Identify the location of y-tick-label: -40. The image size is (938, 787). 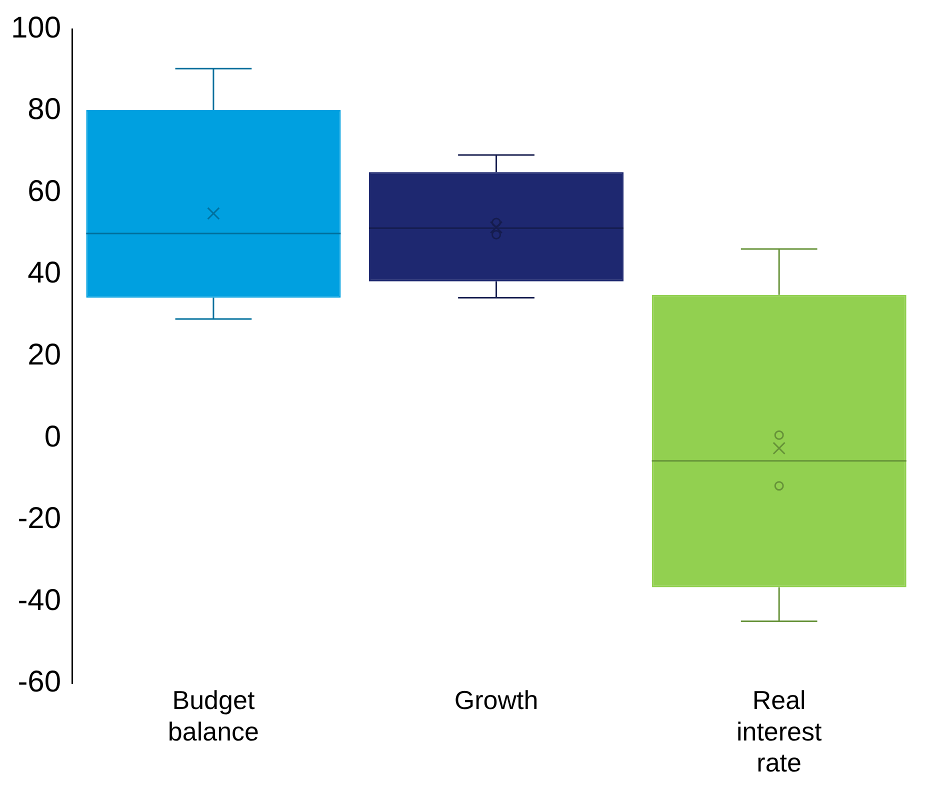
(40, 600).